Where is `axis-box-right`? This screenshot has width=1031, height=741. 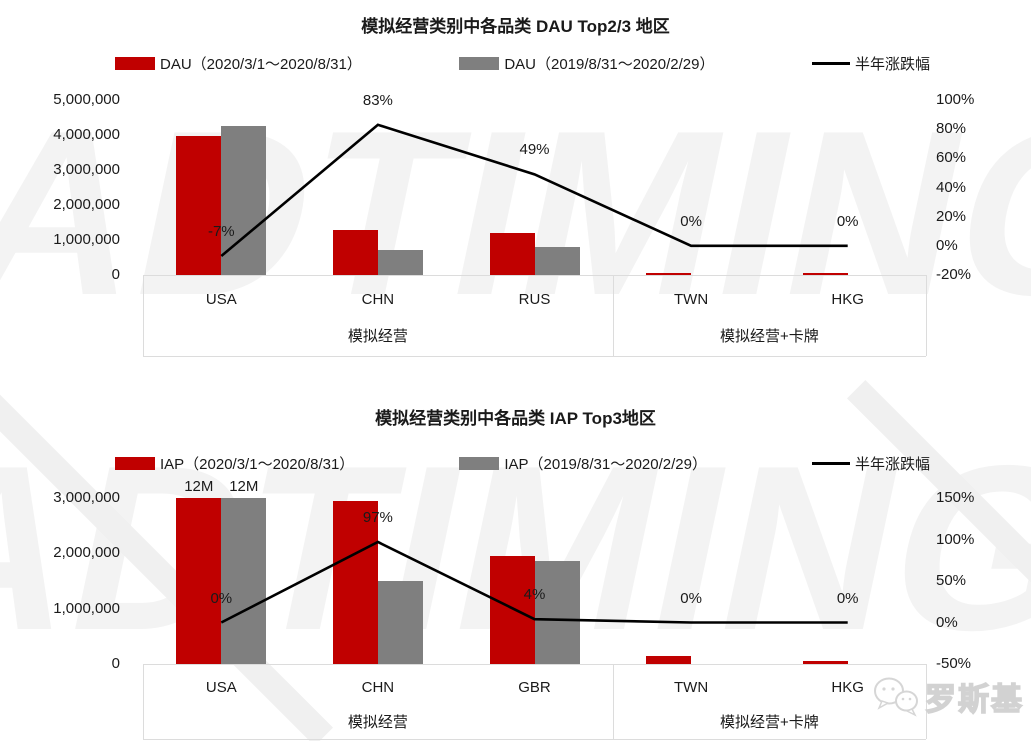 axis-box-right is located at coordinates (926, 315).